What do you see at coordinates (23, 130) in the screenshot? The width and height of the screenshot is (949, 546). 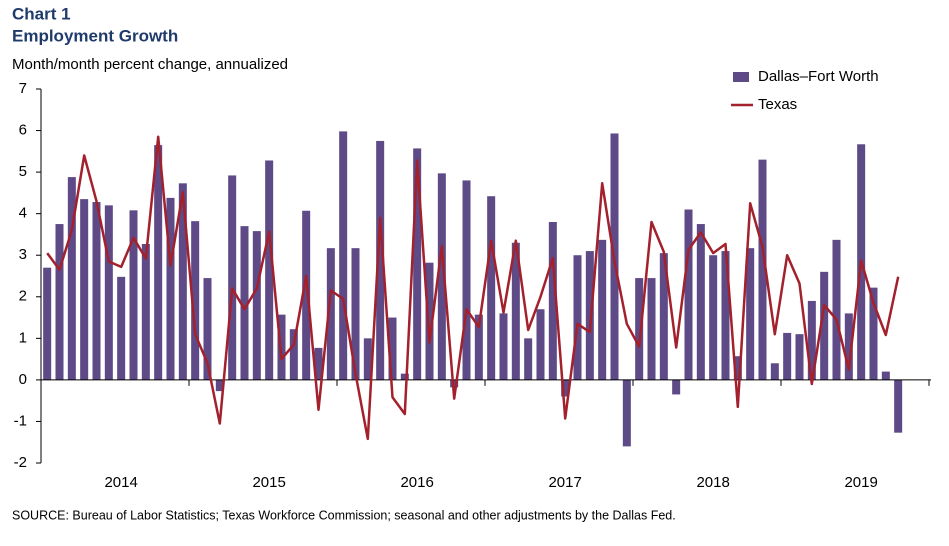 I see `y-tick-label: 6` at bounding box center [23, 130].